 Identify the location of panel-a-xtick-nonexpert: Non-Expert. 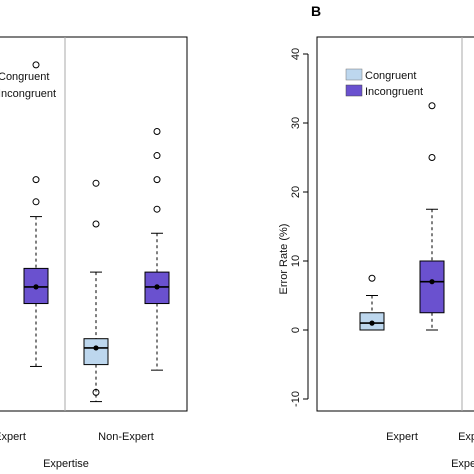
(126, 437).